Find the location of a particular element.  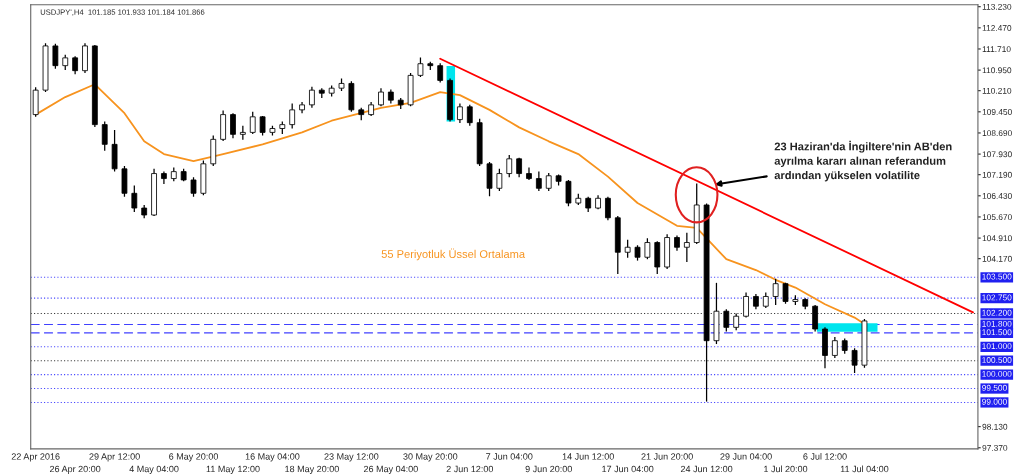

ref-line-label: 100.500 is located at coordinates (997, 360).